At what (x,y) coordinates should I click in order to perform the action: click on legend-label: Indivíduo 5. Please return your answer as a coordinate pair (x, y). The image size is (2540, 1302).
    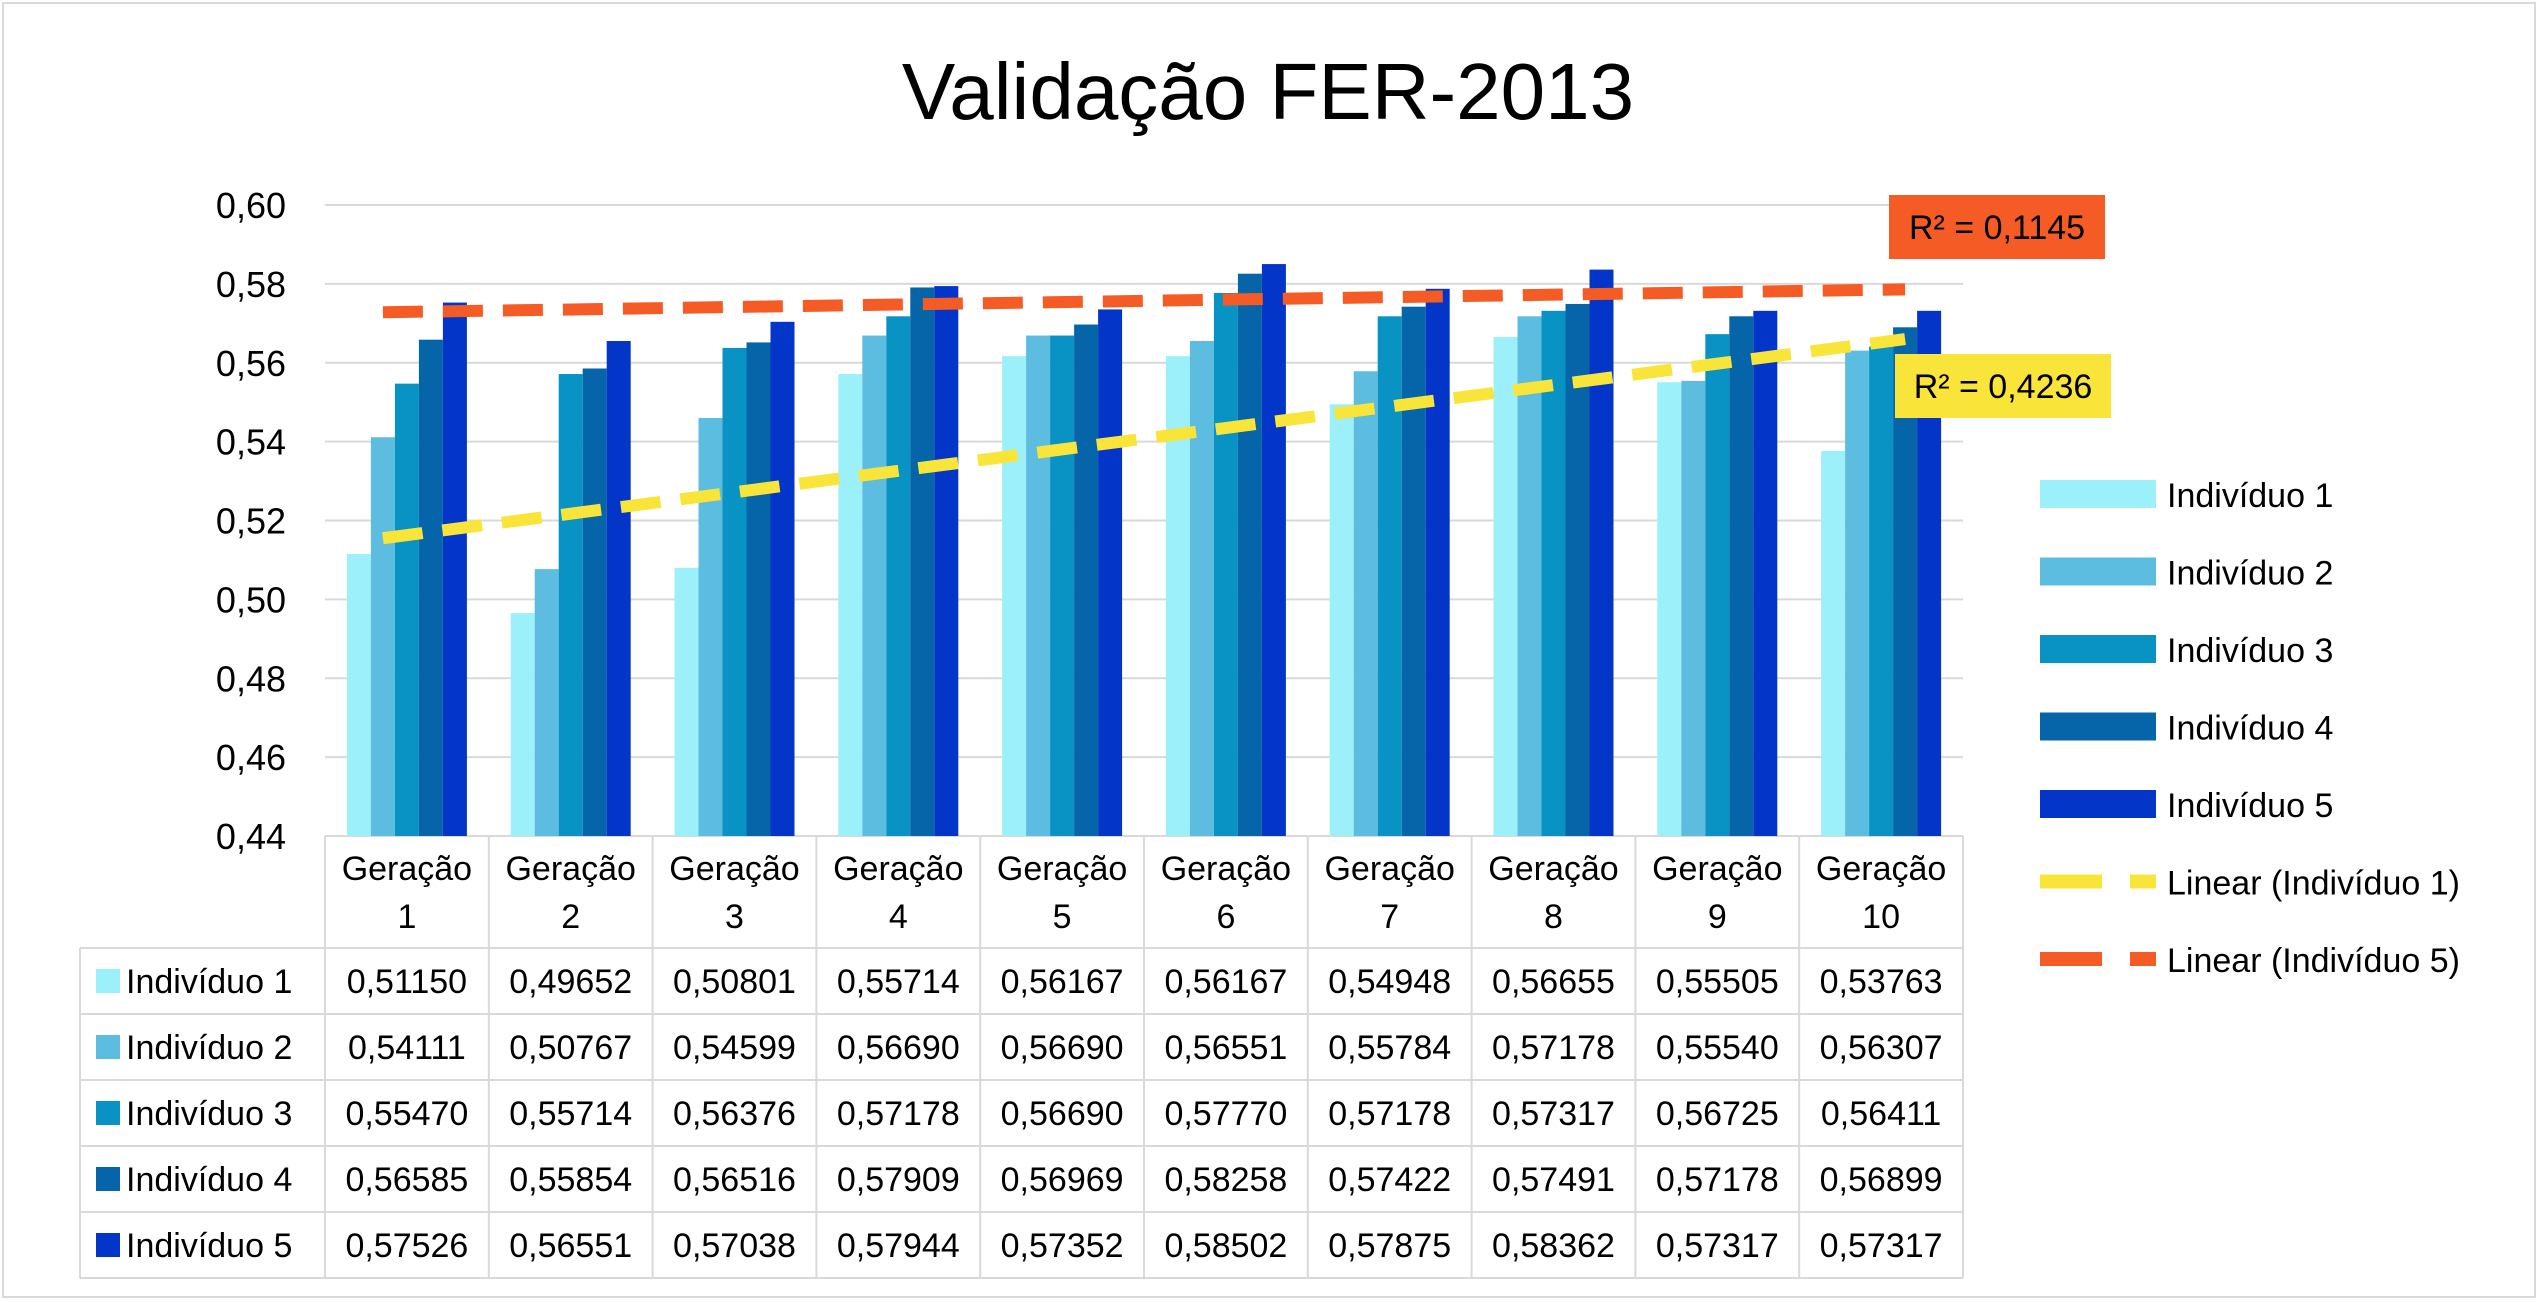
    Looking at the image, I should click on (2250, 806).